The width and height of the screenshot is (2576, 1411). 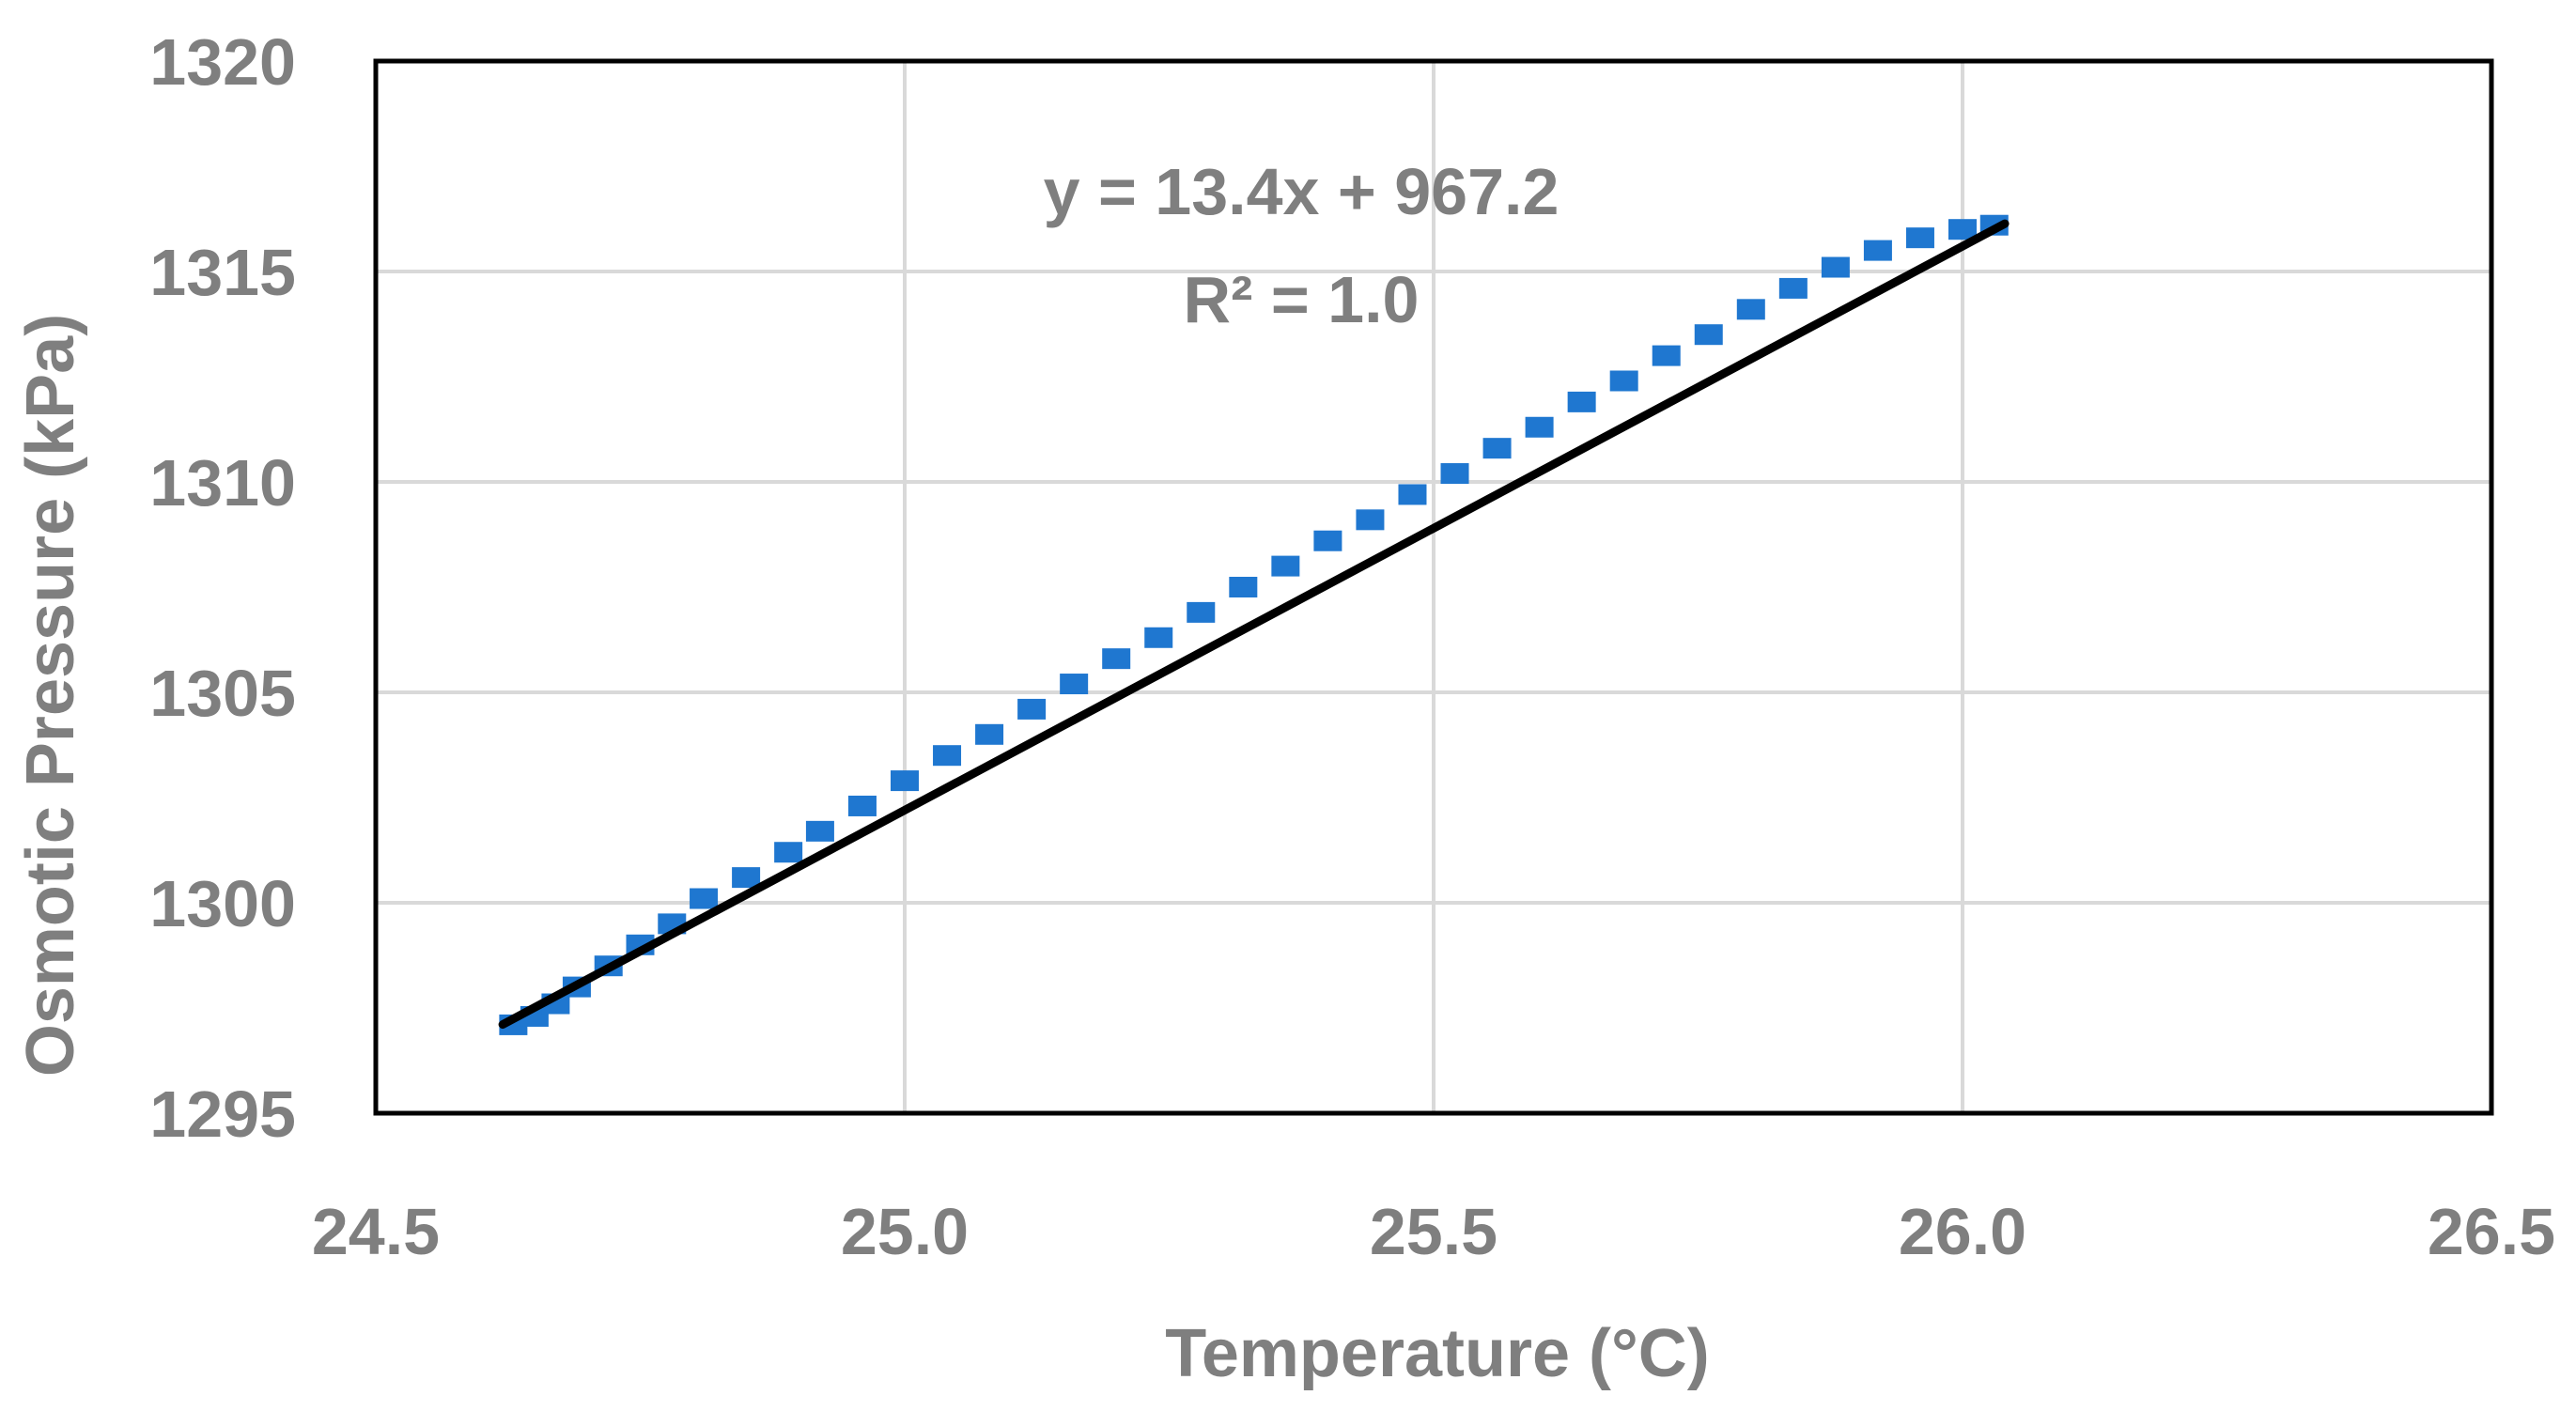 What do you see at coordinates (1437, 1354) in the screenshot?
I see `x-axis-title: Temperature (°C)` at bounding box center [1437, 1354].